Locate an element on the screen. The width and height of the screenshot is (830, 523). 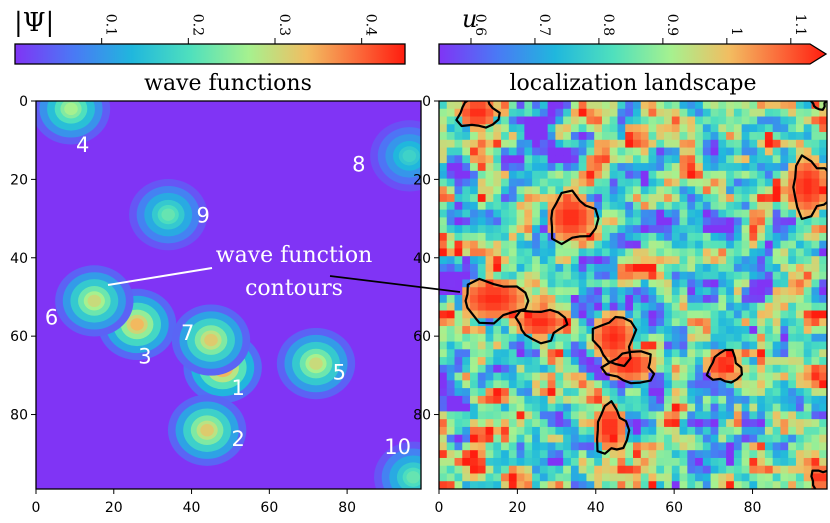
y-tick-label: 80 is located at coordinates (19, 416).